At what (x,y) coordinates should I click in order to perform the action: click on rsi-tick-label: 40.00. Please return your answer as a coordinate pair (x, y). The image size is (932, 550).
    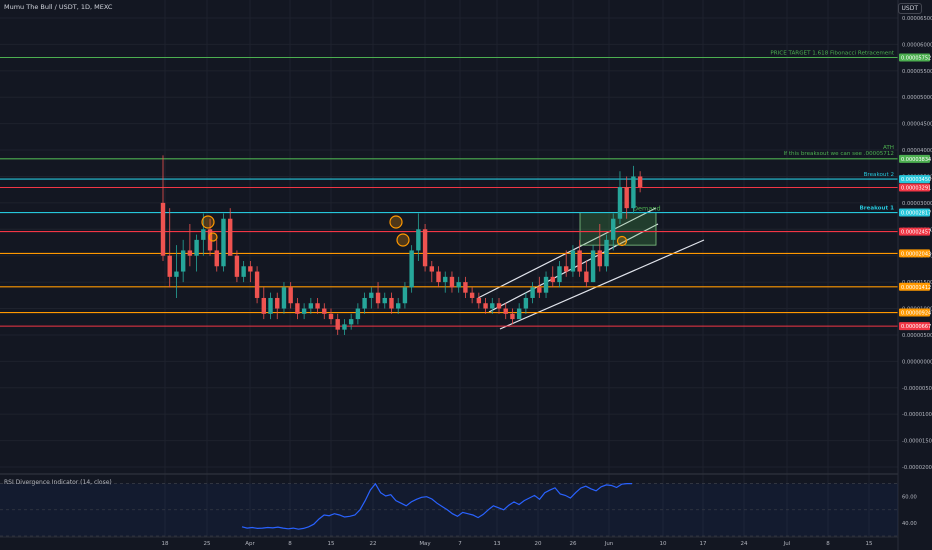
    Looking at the image, I should click on (909, 524).